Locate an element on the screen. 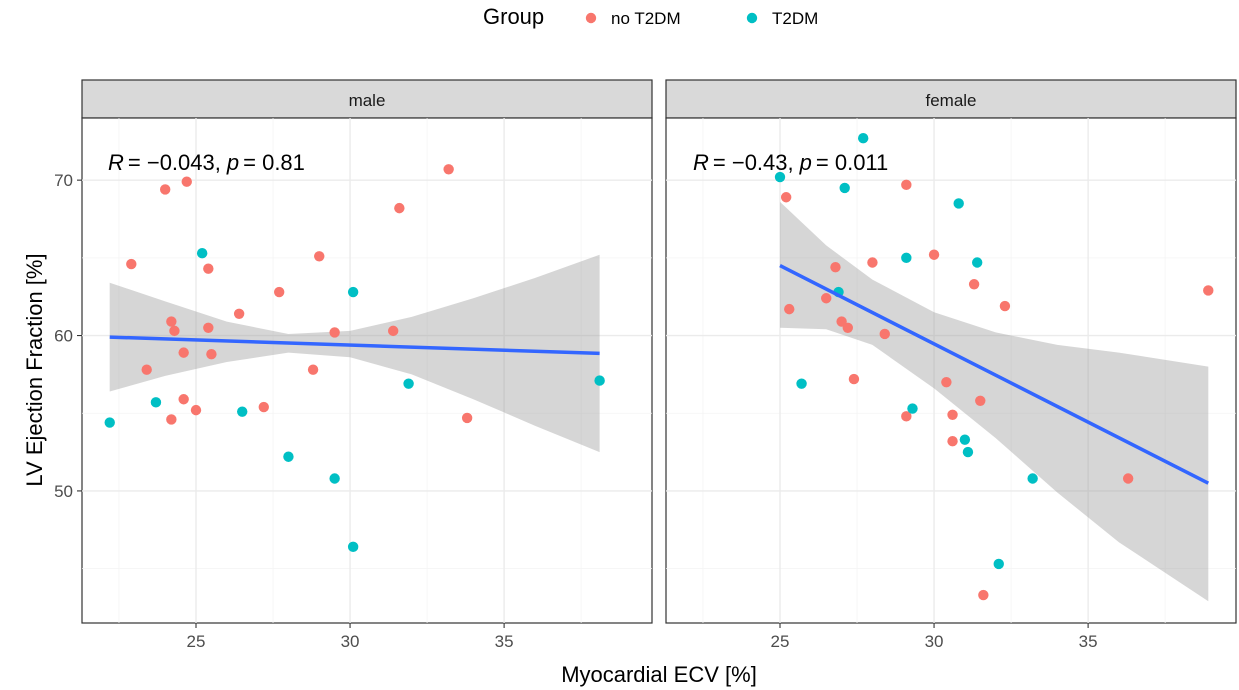  strip-label-male: male is located at coordinates (367, 100).